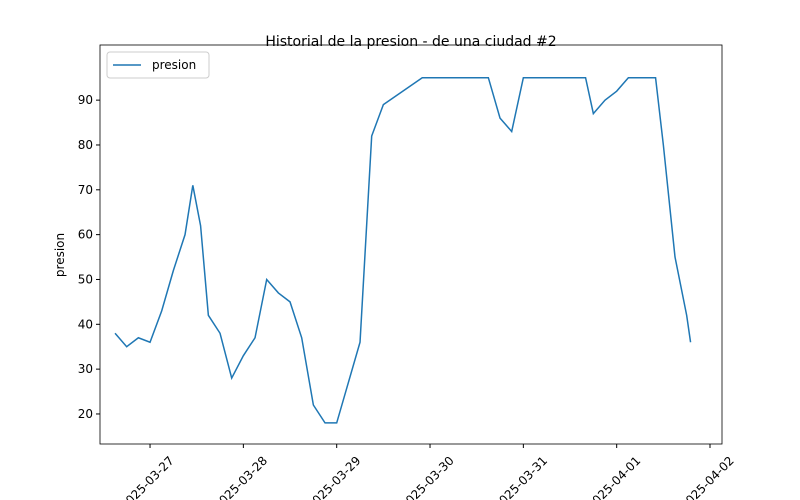 Image resolution: width=800 pixels, height=500 pixels. What do you see at coordinates (60, 255) in the screenshot?
I see `y-axis-label: presion` at bounding box center [60, 255].